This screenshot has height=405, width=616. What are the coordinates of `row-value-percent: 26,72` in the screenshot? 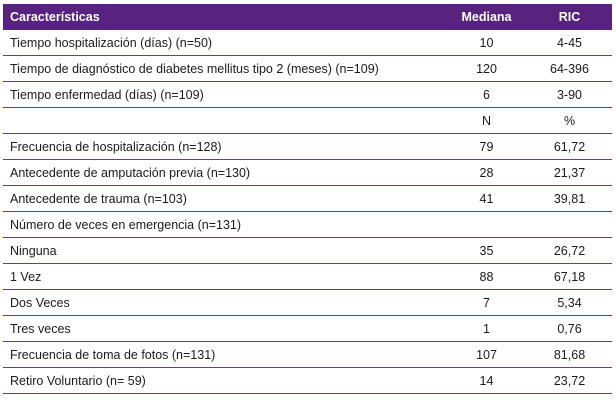 It's located at (569, 250).